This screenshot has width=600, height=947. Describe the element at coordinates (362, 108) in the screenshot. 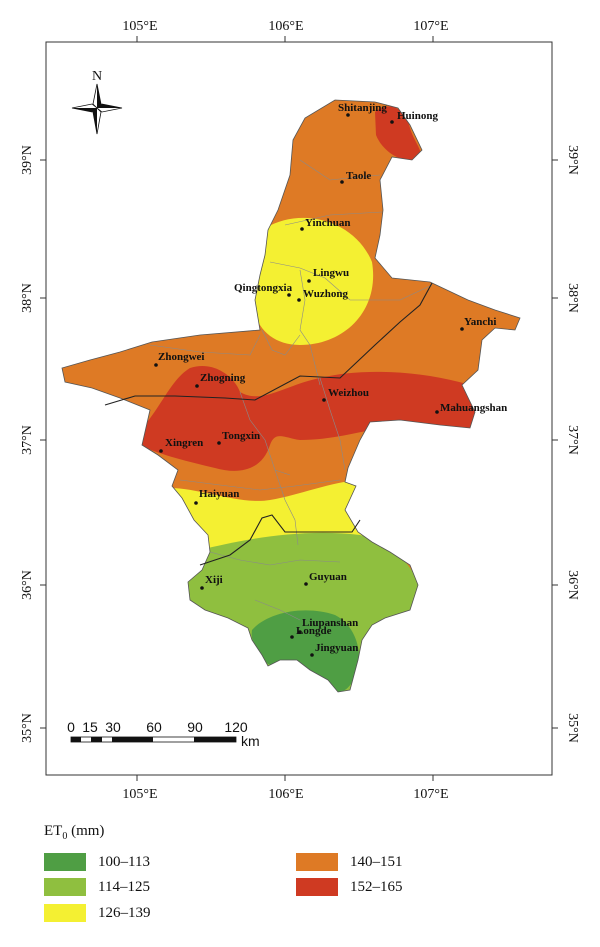

I see `city-label: Shitanjing` at that location.